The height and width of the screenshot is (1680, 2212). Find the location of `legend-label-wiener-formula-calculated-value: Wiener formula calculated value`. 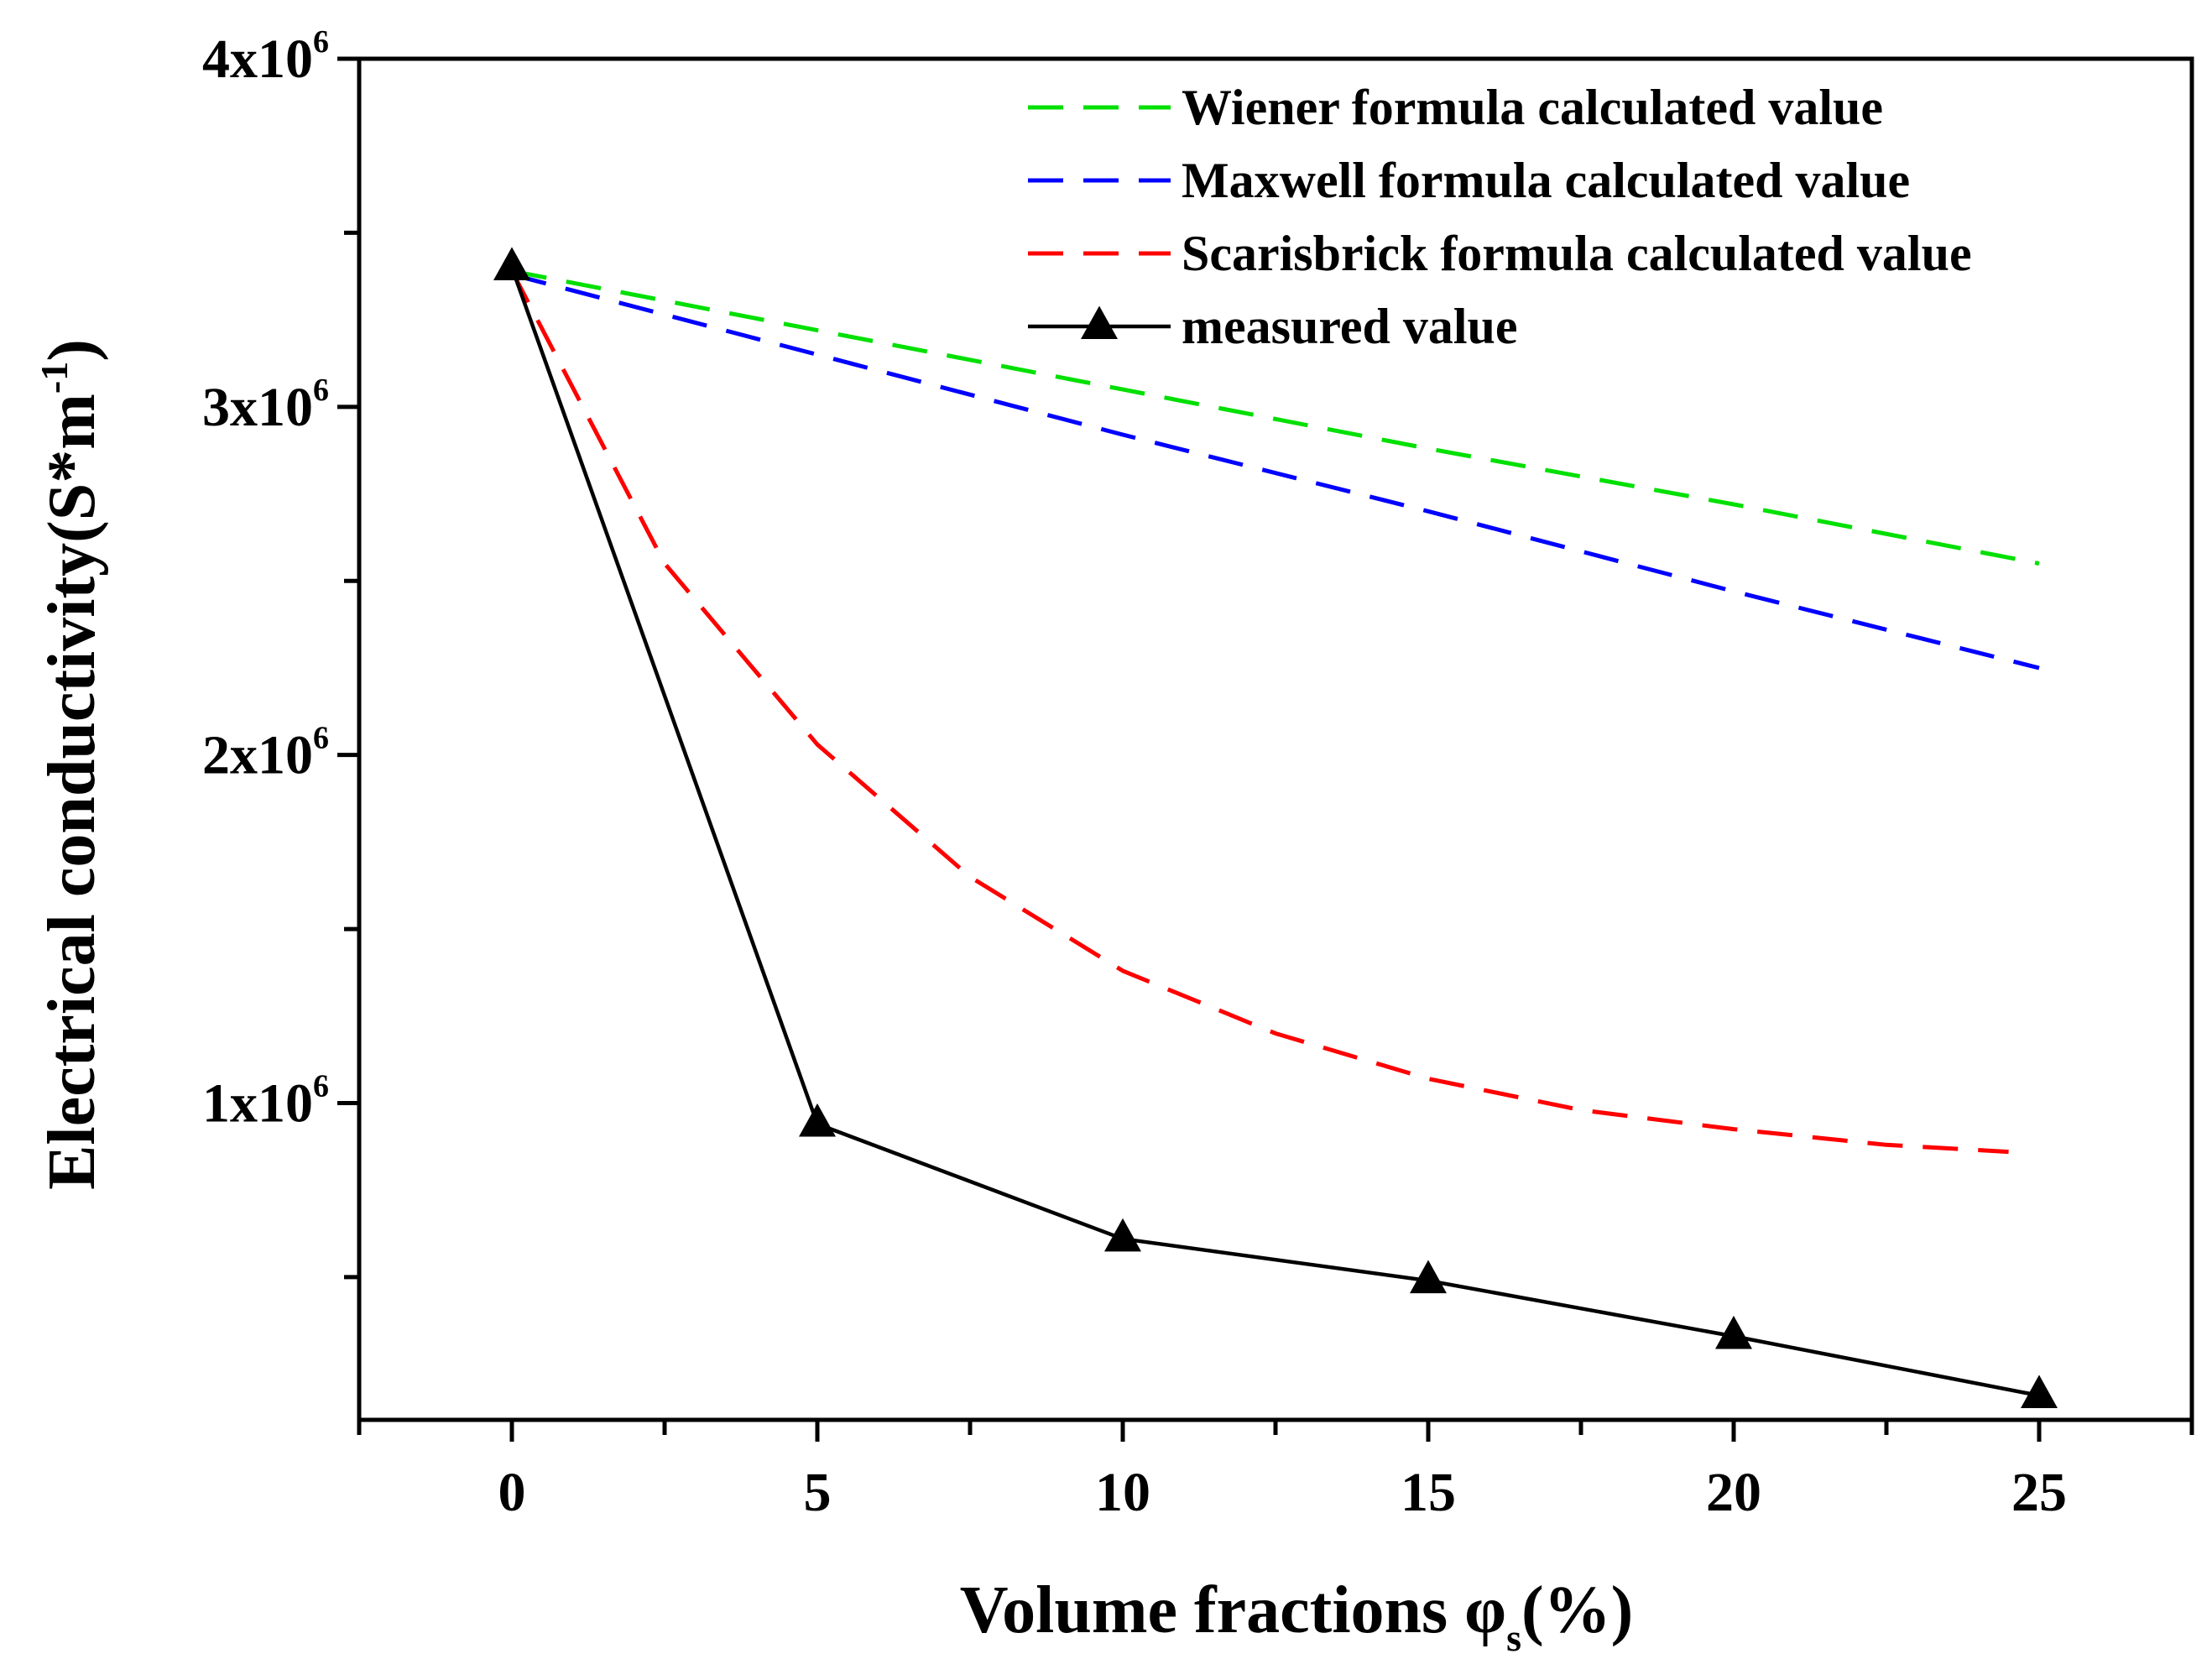

legend-label-wiener-formula-calculated-value: Wiener formula calculated value is located at coordinates (1532, 107).